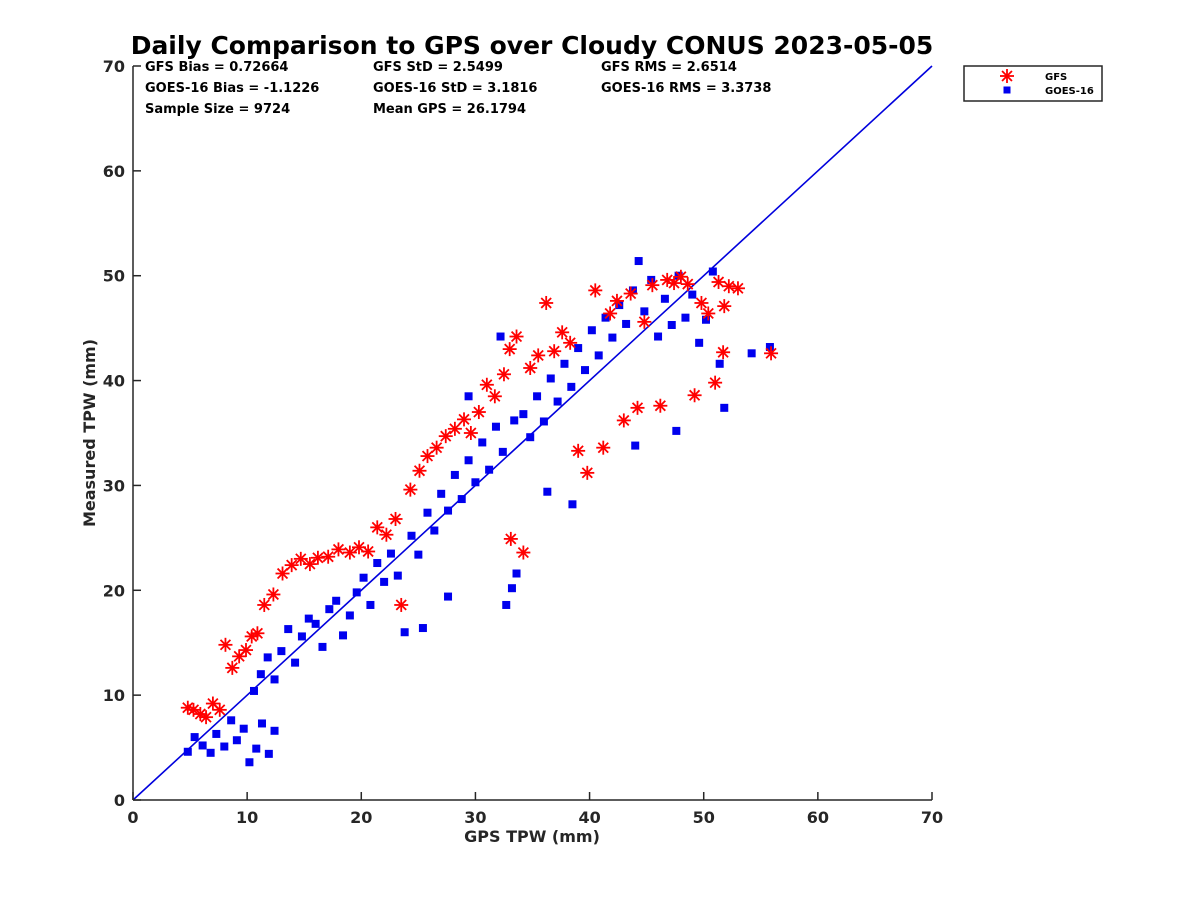 This screenshot has height=900, width=1200. What do you see at coordinates (589, 817) in the screenshot?
I see `x-tick-label: 40` at bounding box center [589, 817].